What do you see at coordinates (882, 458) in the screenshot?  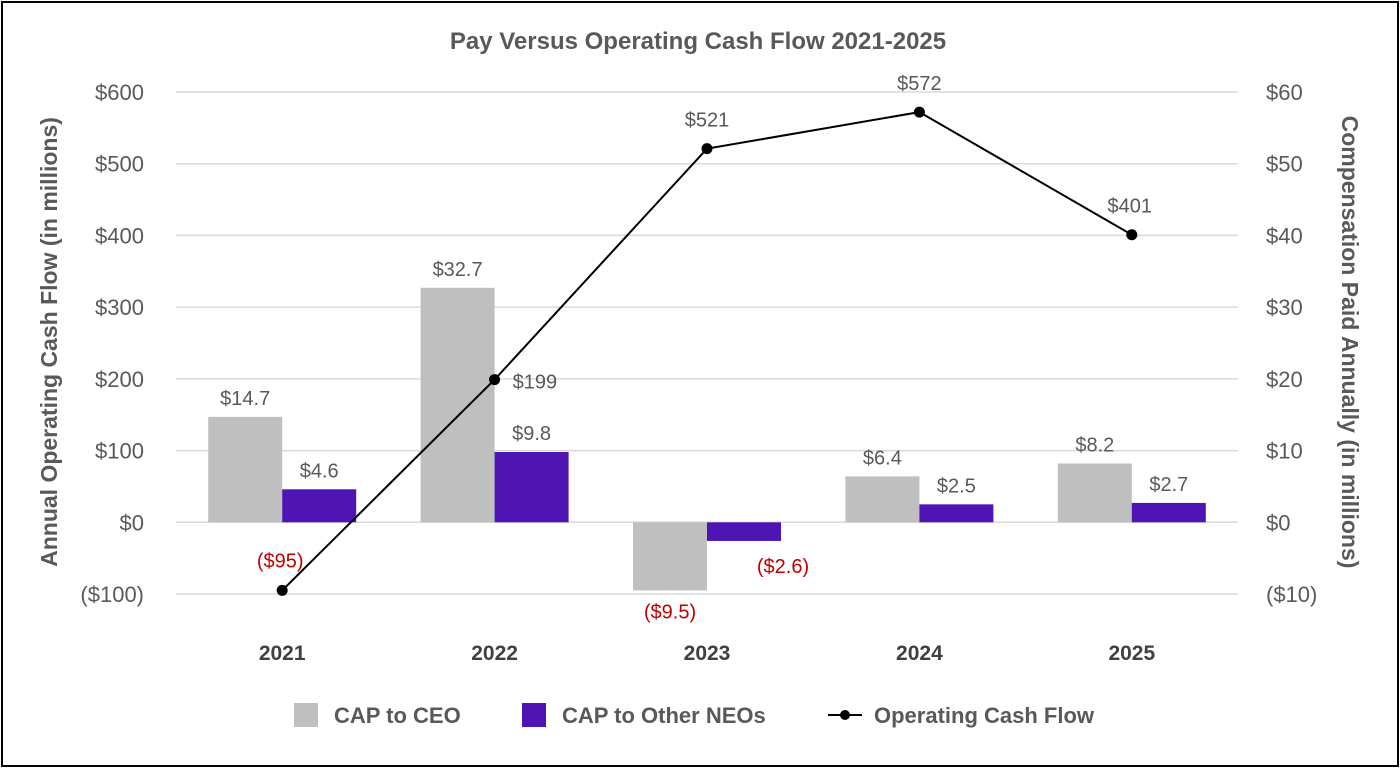 I see `ceo-bar-label: $6.4` at bounding box center [882, 458].